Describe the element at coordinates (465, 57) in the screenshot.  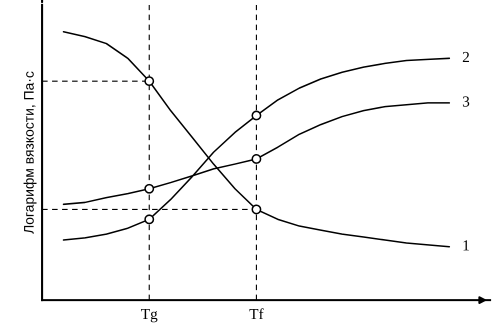
I see `series-label: 2` at that location.